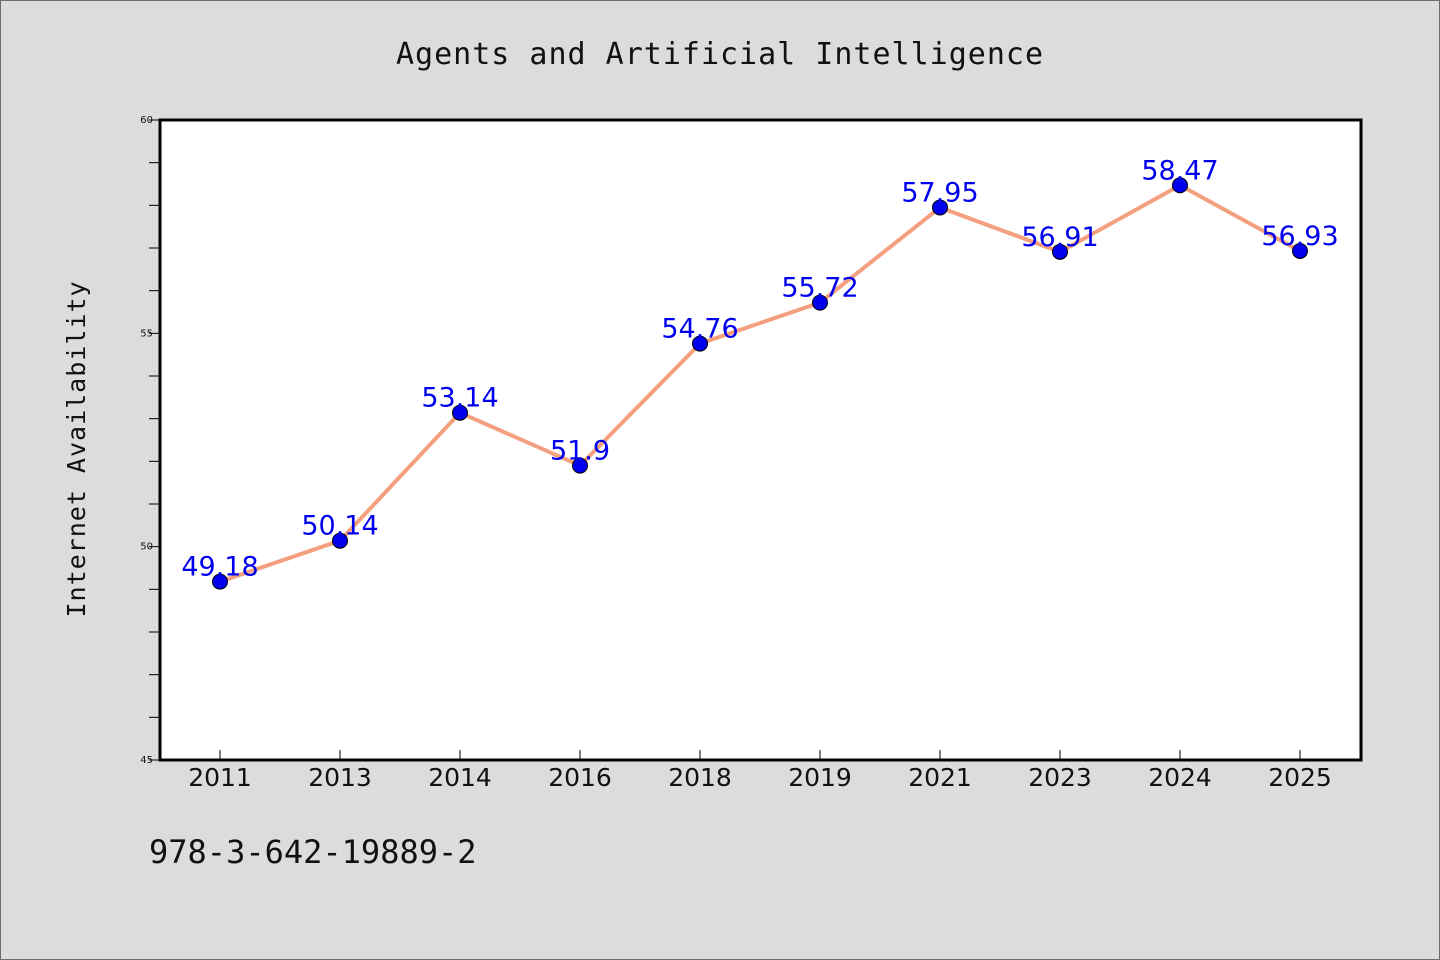 The image size is (1440, 960). I want to click on y-tick-label: 45, so click(146, 760).